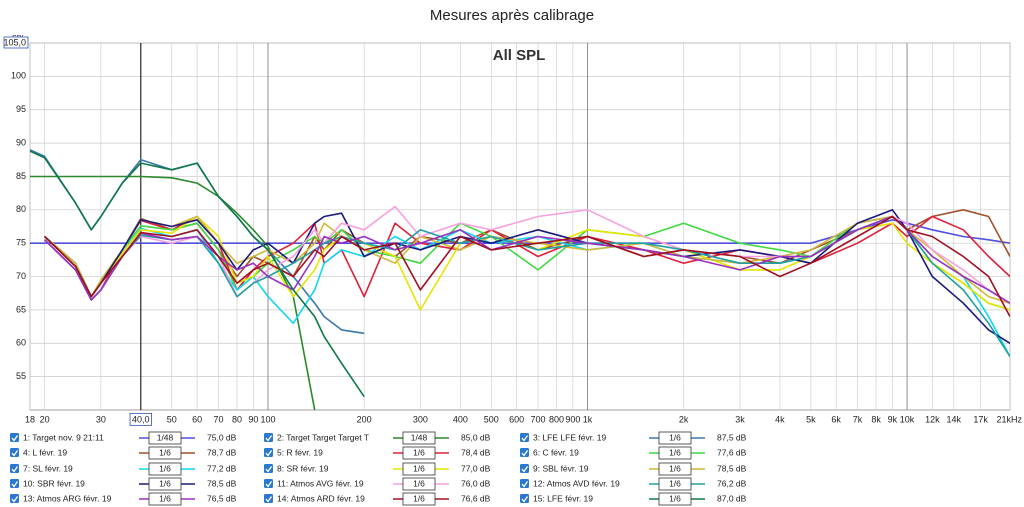 Image resolution: width=1024 pixels, height=507 pixels. What do you see at coordinates (21, 376) in the screenshot?
I see `y-tick-label: 55` at bounding box center [21, 376].